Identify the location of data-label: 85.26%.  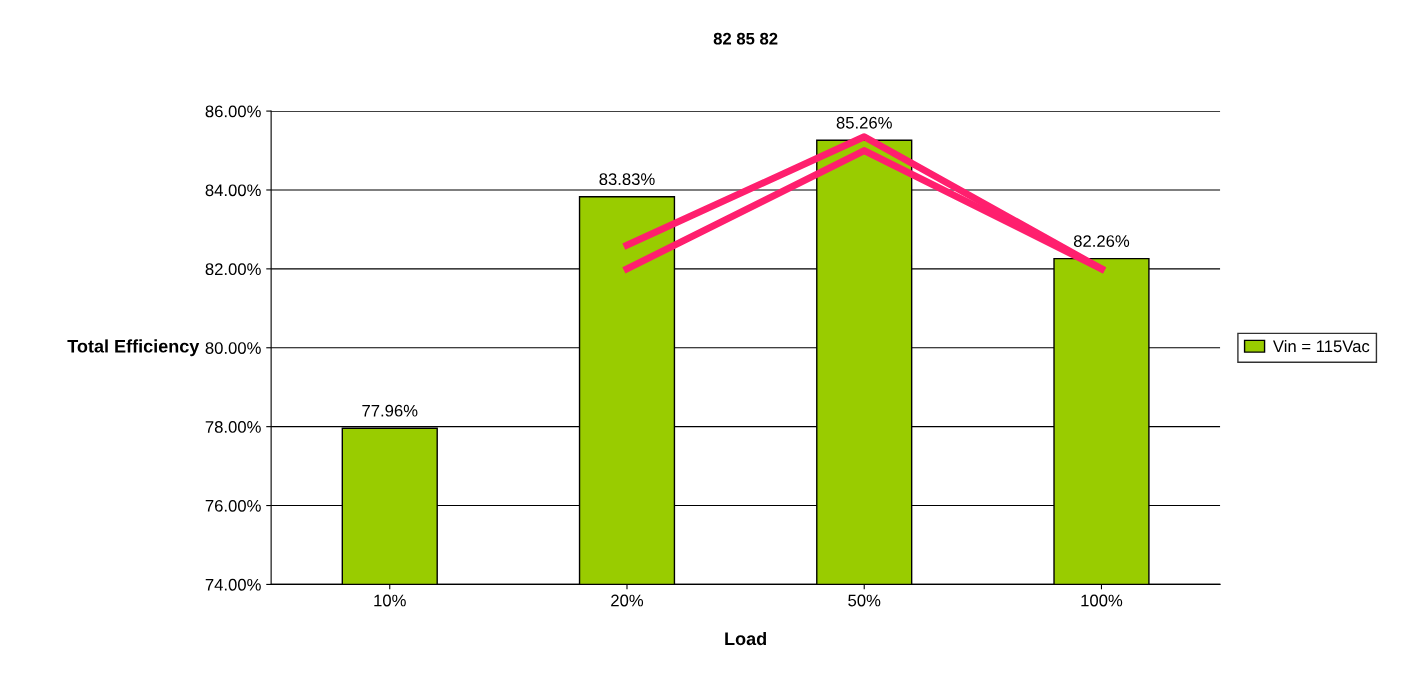
(864, 122).